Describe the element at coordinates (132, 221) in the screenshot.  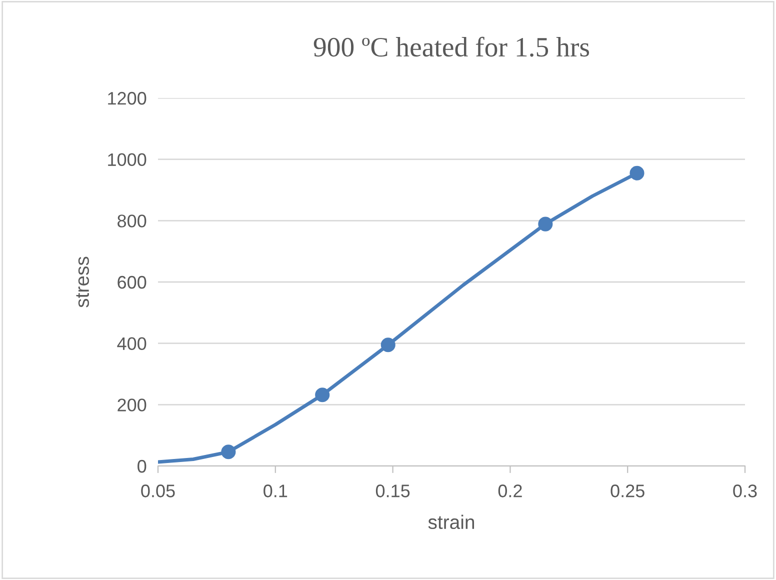
I see `y-tick-label: 800` at that location.